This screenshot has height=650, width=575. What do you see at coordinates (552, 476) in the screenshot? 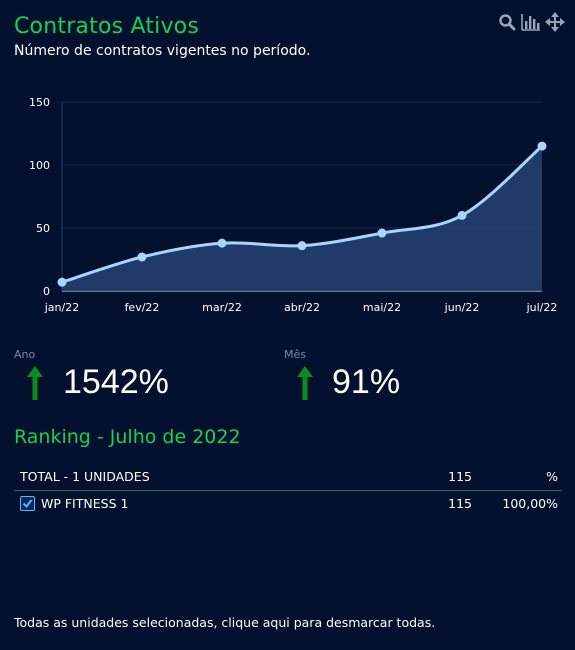
I see `ranking-total-pct: %` at bounding box center [552, 476].